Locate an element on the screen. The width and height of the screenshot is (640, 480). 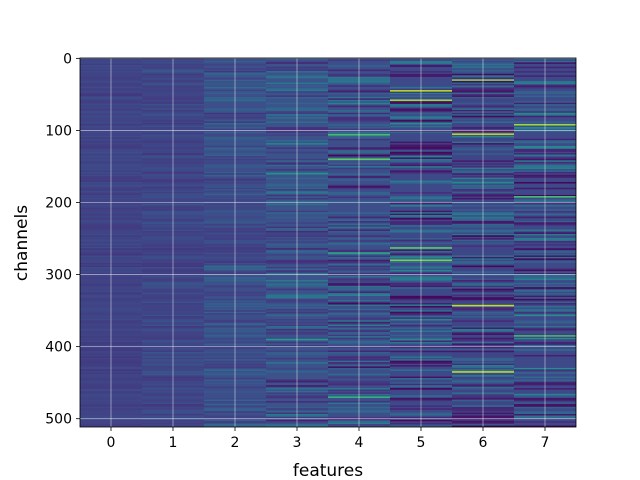
y-tick-label: 300 is located at coordinates (58, 276).